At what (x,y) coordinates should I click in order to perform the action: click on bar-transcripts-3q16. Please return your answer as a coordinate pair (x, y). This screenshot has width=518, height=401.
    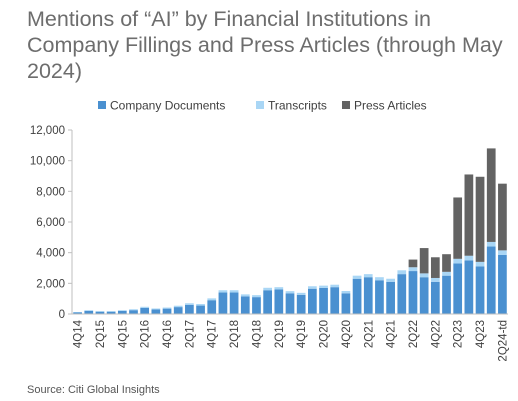
    Looking at the image, I should click on (156, 309).